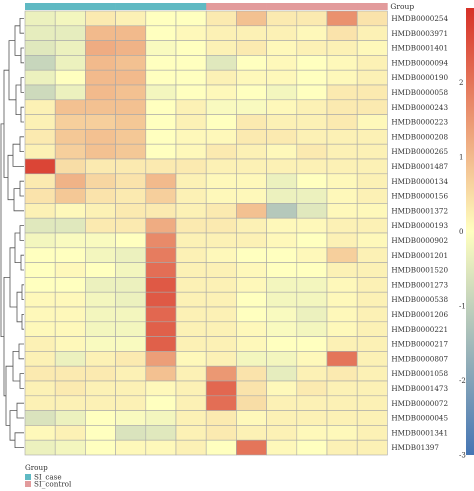  Describe the element at coordinates (419, 210) in the screenshot. I see `row-label: HMDB0001372` at that location.